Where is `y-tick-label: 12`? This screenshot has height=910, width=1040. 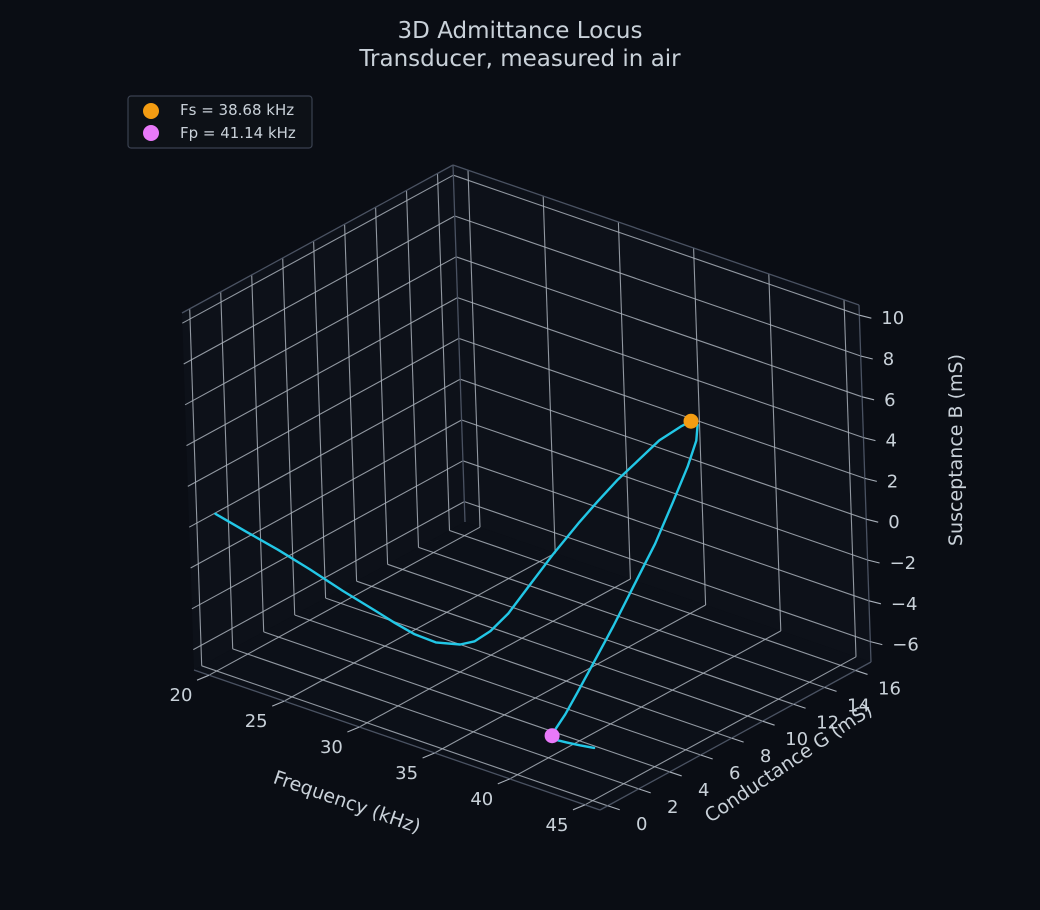 y-tick-label: 12 is located at coordinates (827, 722).